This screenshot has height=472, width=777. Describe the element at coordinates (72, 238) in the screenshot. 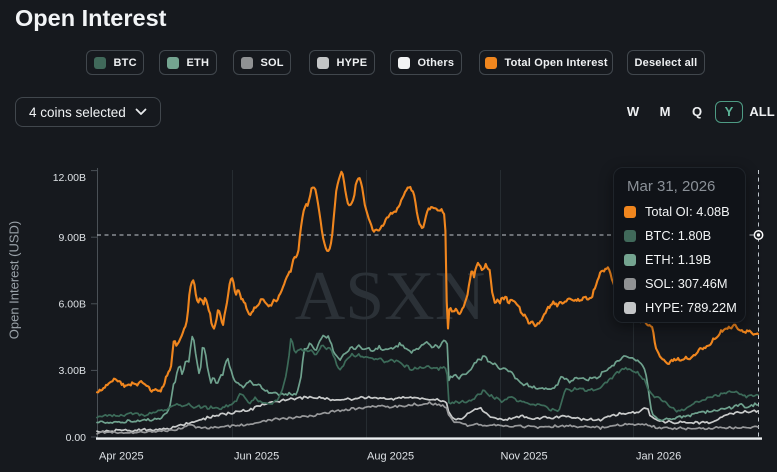

I see `svg-text: 9.00B` at that location.